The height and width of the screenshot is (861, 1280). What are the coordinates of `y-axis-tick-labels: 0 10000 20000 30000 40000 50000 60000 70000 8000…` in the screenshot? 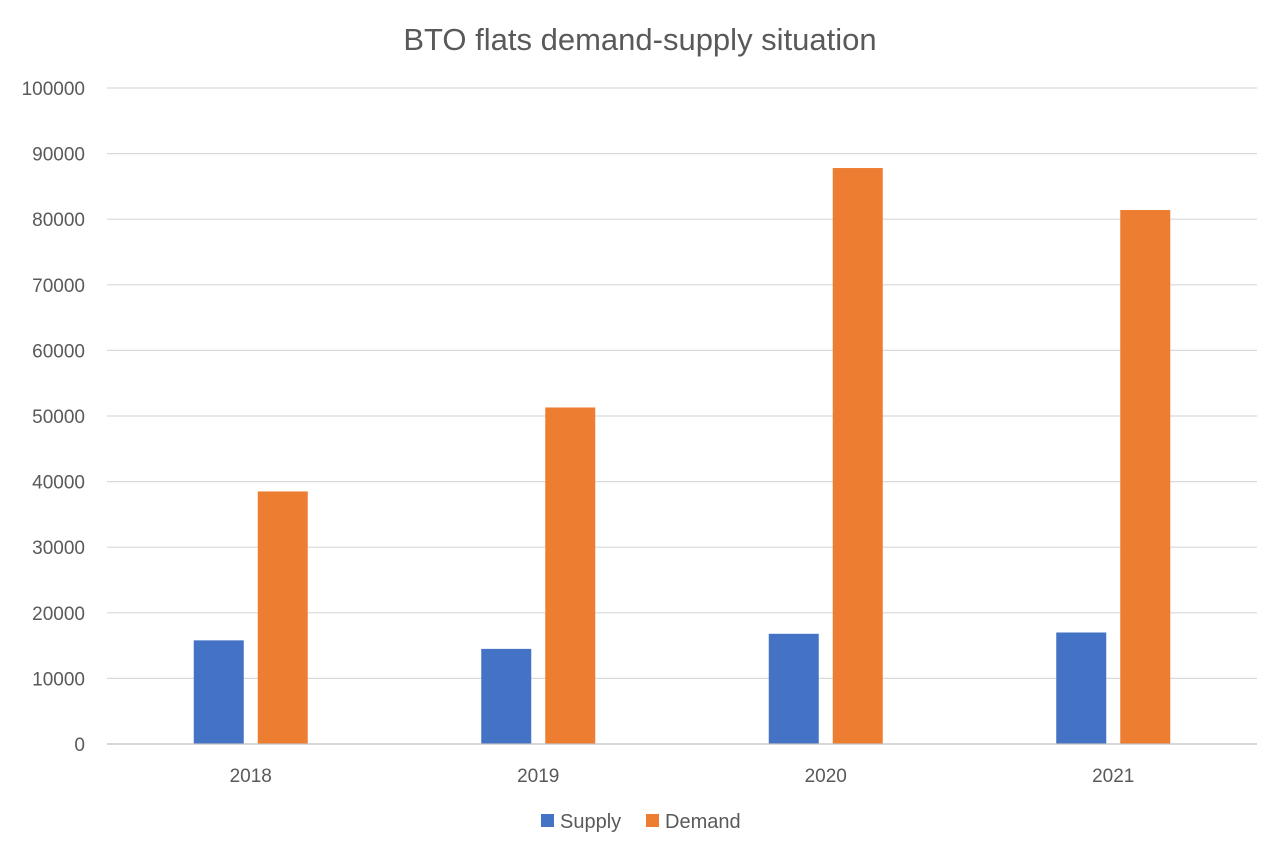 It's located at (53, 417).